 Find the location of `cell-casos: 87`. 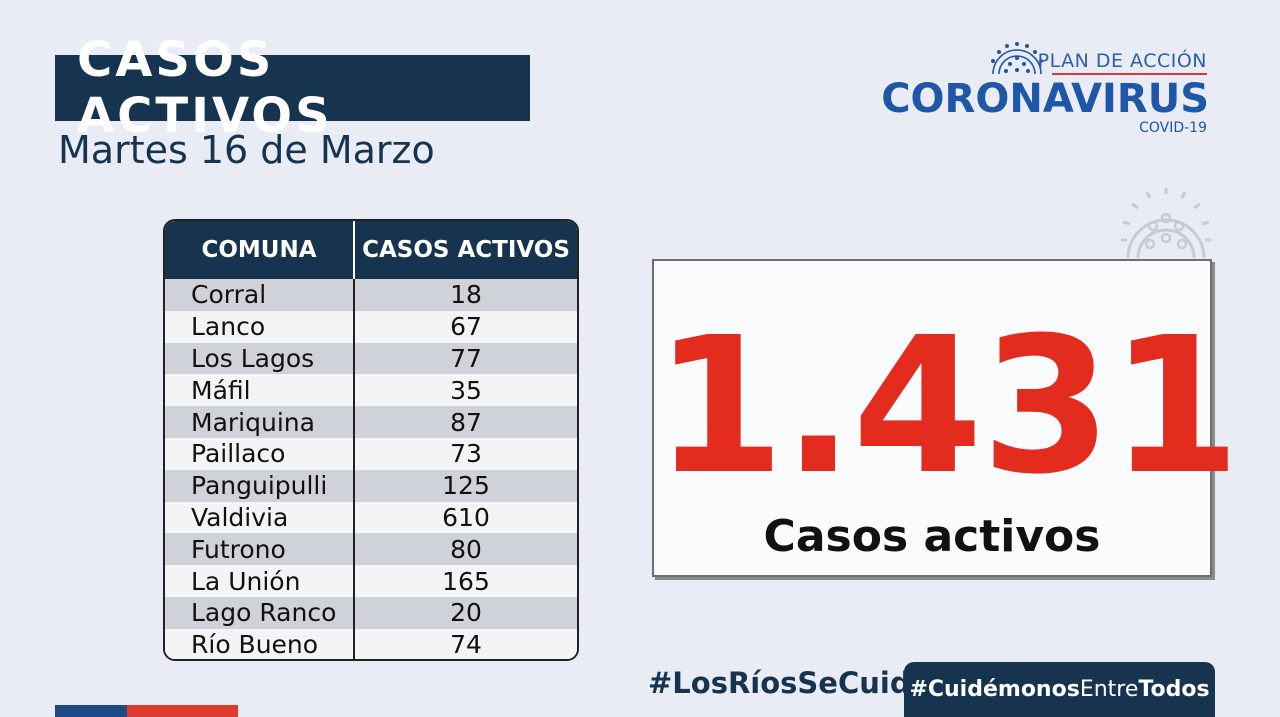

cell-casos: 87 is located at coordinates (466, 422).